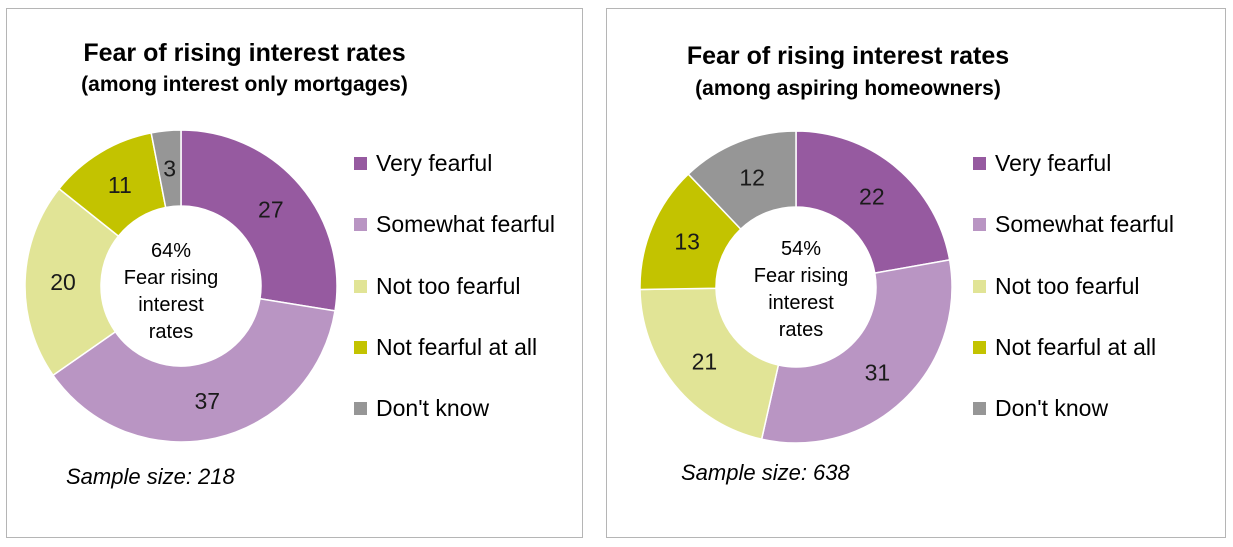  I want to click on sample-size: Sample size: 638, so click(765, 472).